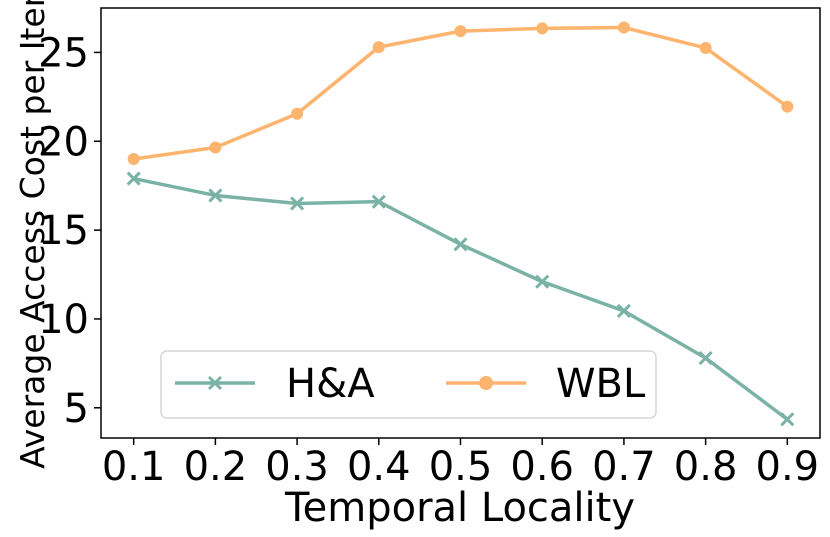  I want to click on x-tick-label: 0.6, so click(542, 467).